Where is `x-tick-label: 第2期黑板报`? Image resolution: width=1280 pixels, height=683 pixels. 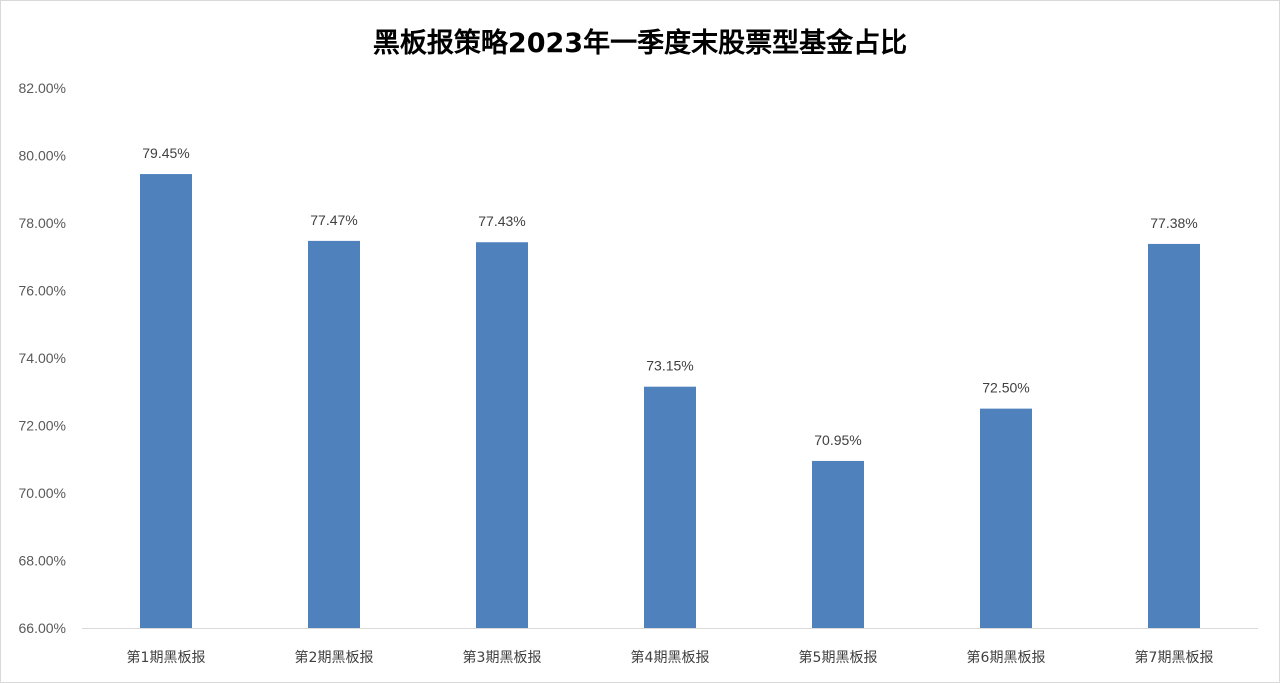 x-tick-label: 第2期黑板报 is located at coordinates (334, 657).